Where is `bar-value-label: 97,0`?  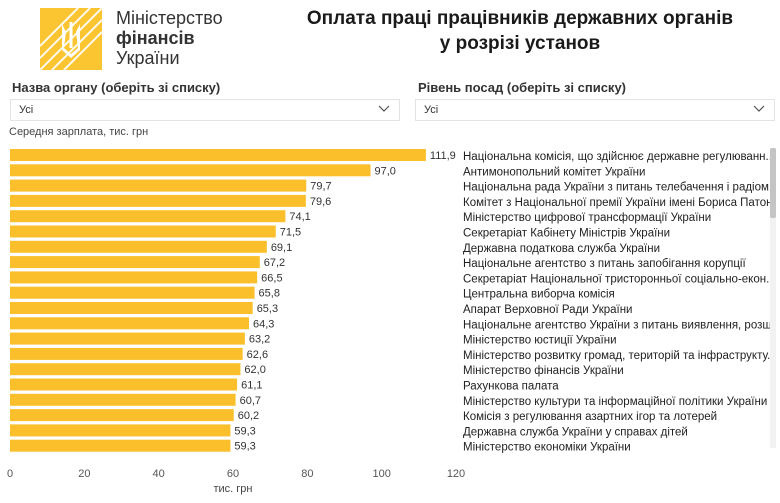 bar-value-label: 97,0 is located at coordinates (385, 171).